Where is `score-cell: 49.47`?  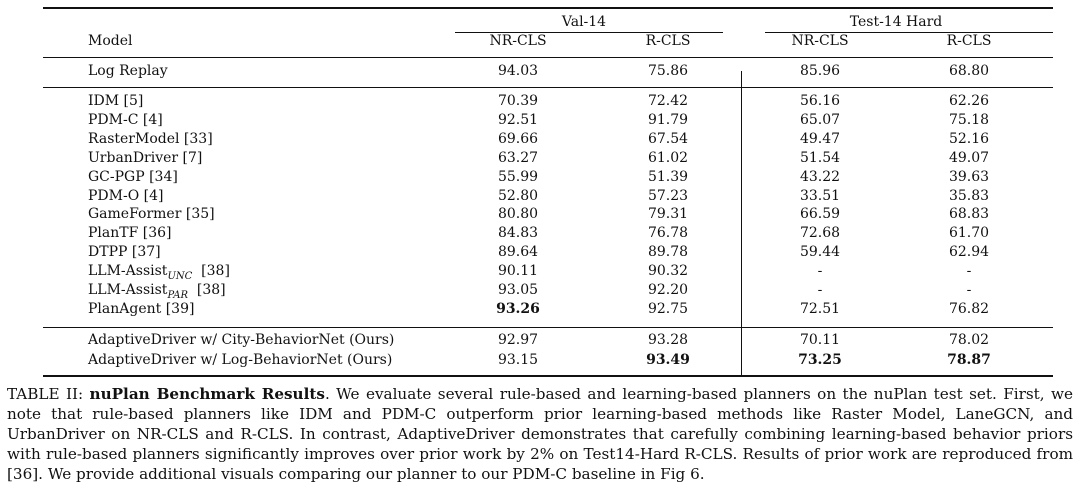
score-cell: 49.47 is located at coordinates (820, 138).